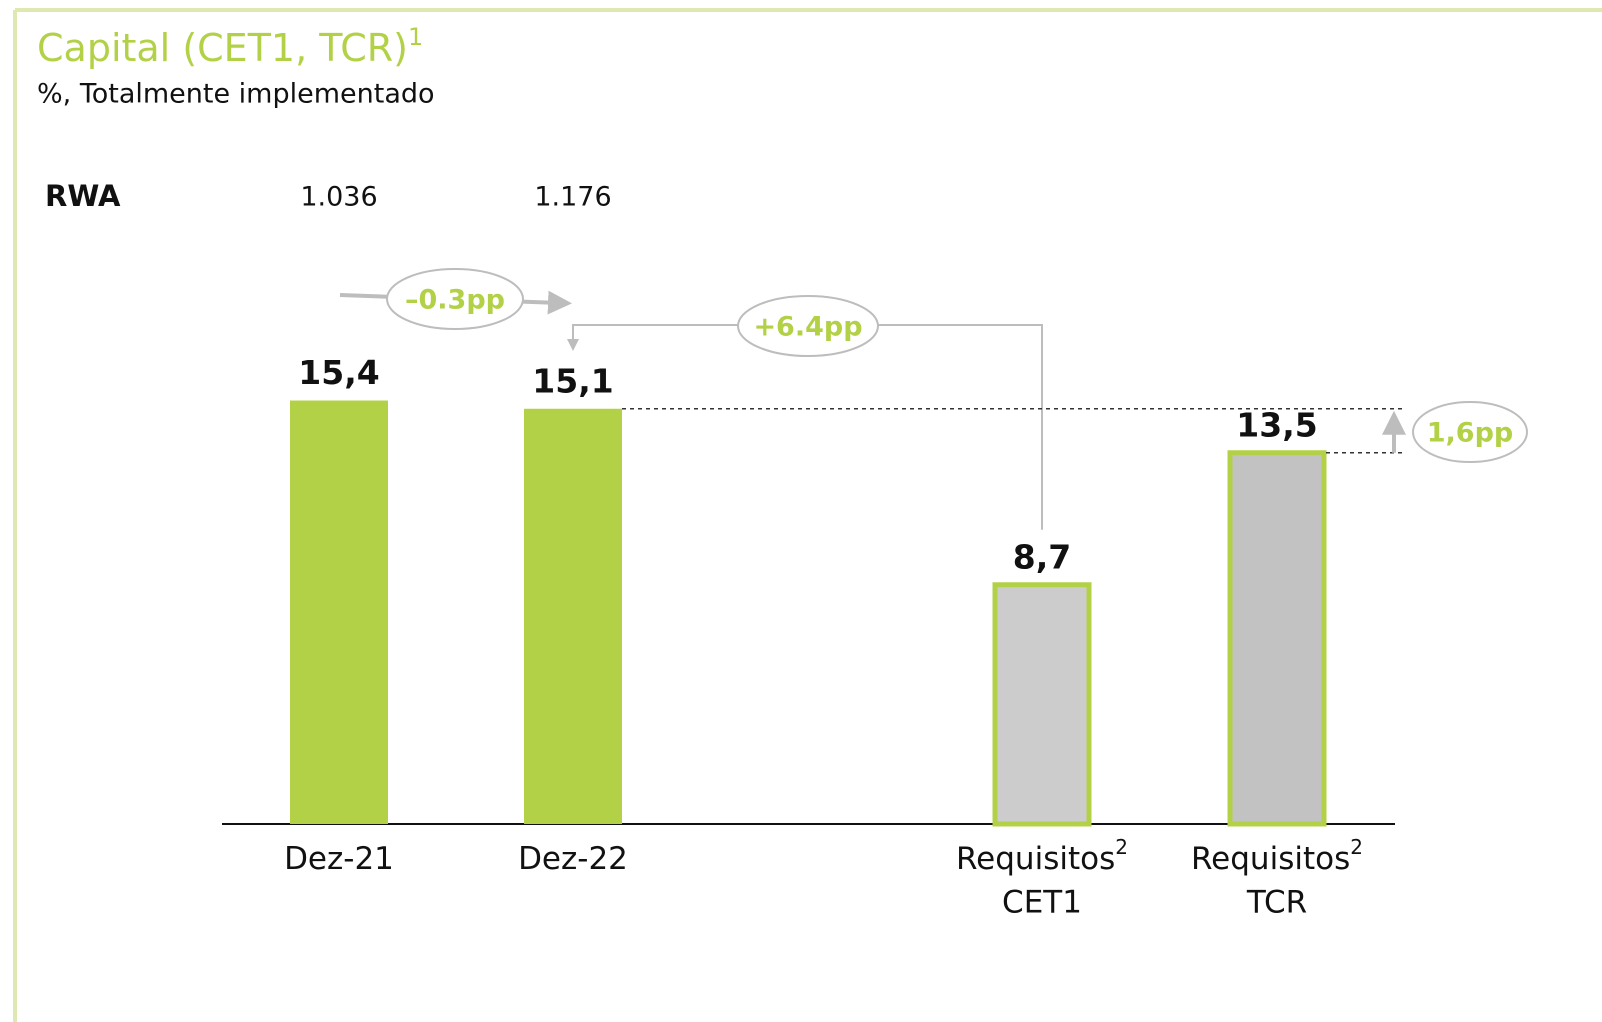 This screenshot has height=1022, width=1602. I want to click on category-label: Dez-21, so click(339, 859).